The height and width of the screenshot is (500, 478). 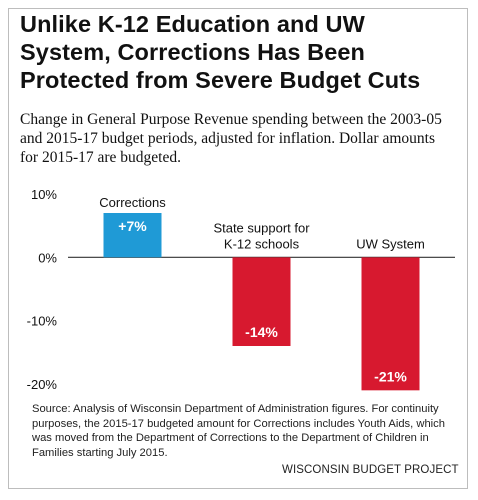 What do you see at coordinates (261, 227) in the screenshot?
I see `category-label: State support for` at bounding box center [261, 227].